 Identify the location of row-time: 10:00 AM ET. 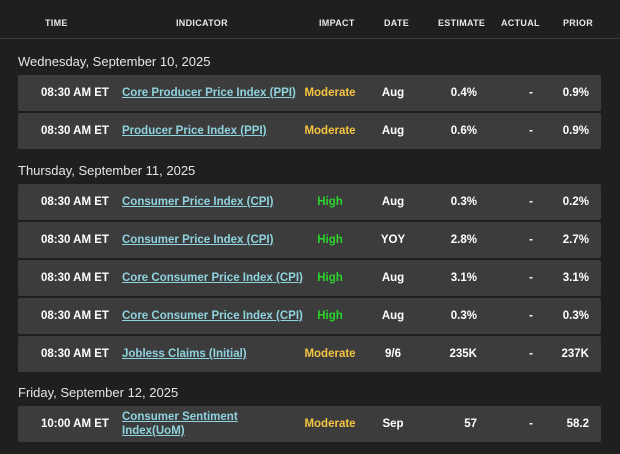
(75, 424).